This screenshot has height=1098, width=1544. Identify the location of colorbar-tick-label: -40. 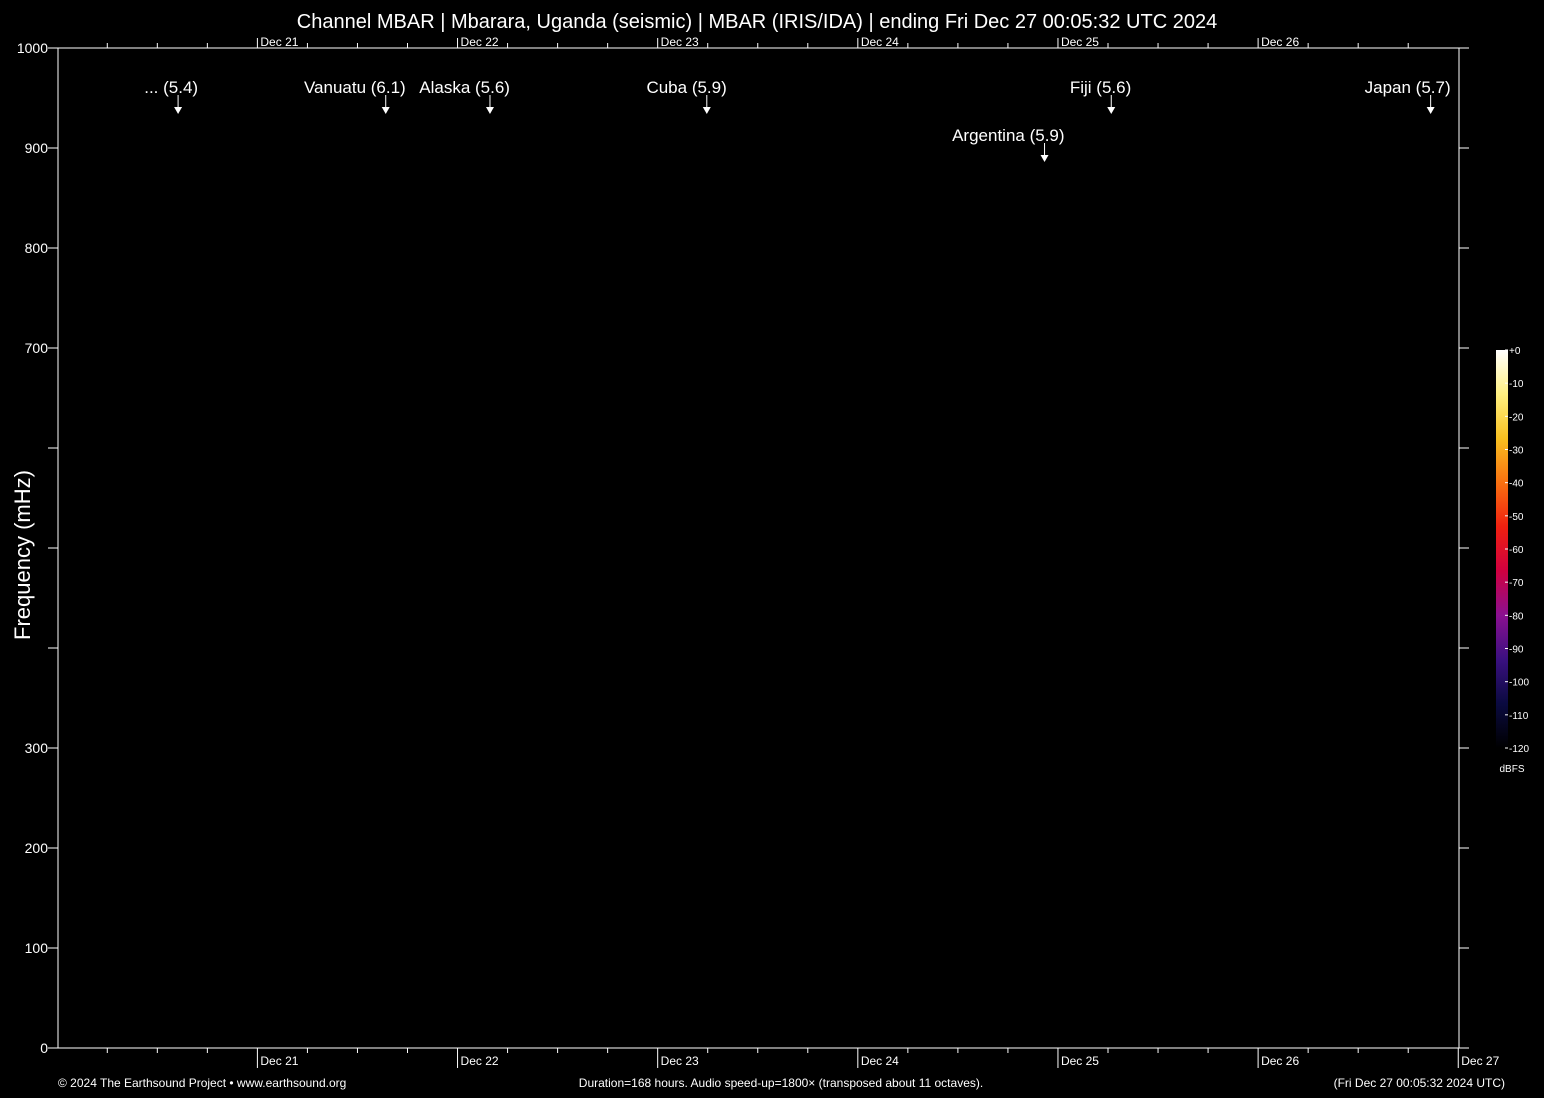
(1516, 484).